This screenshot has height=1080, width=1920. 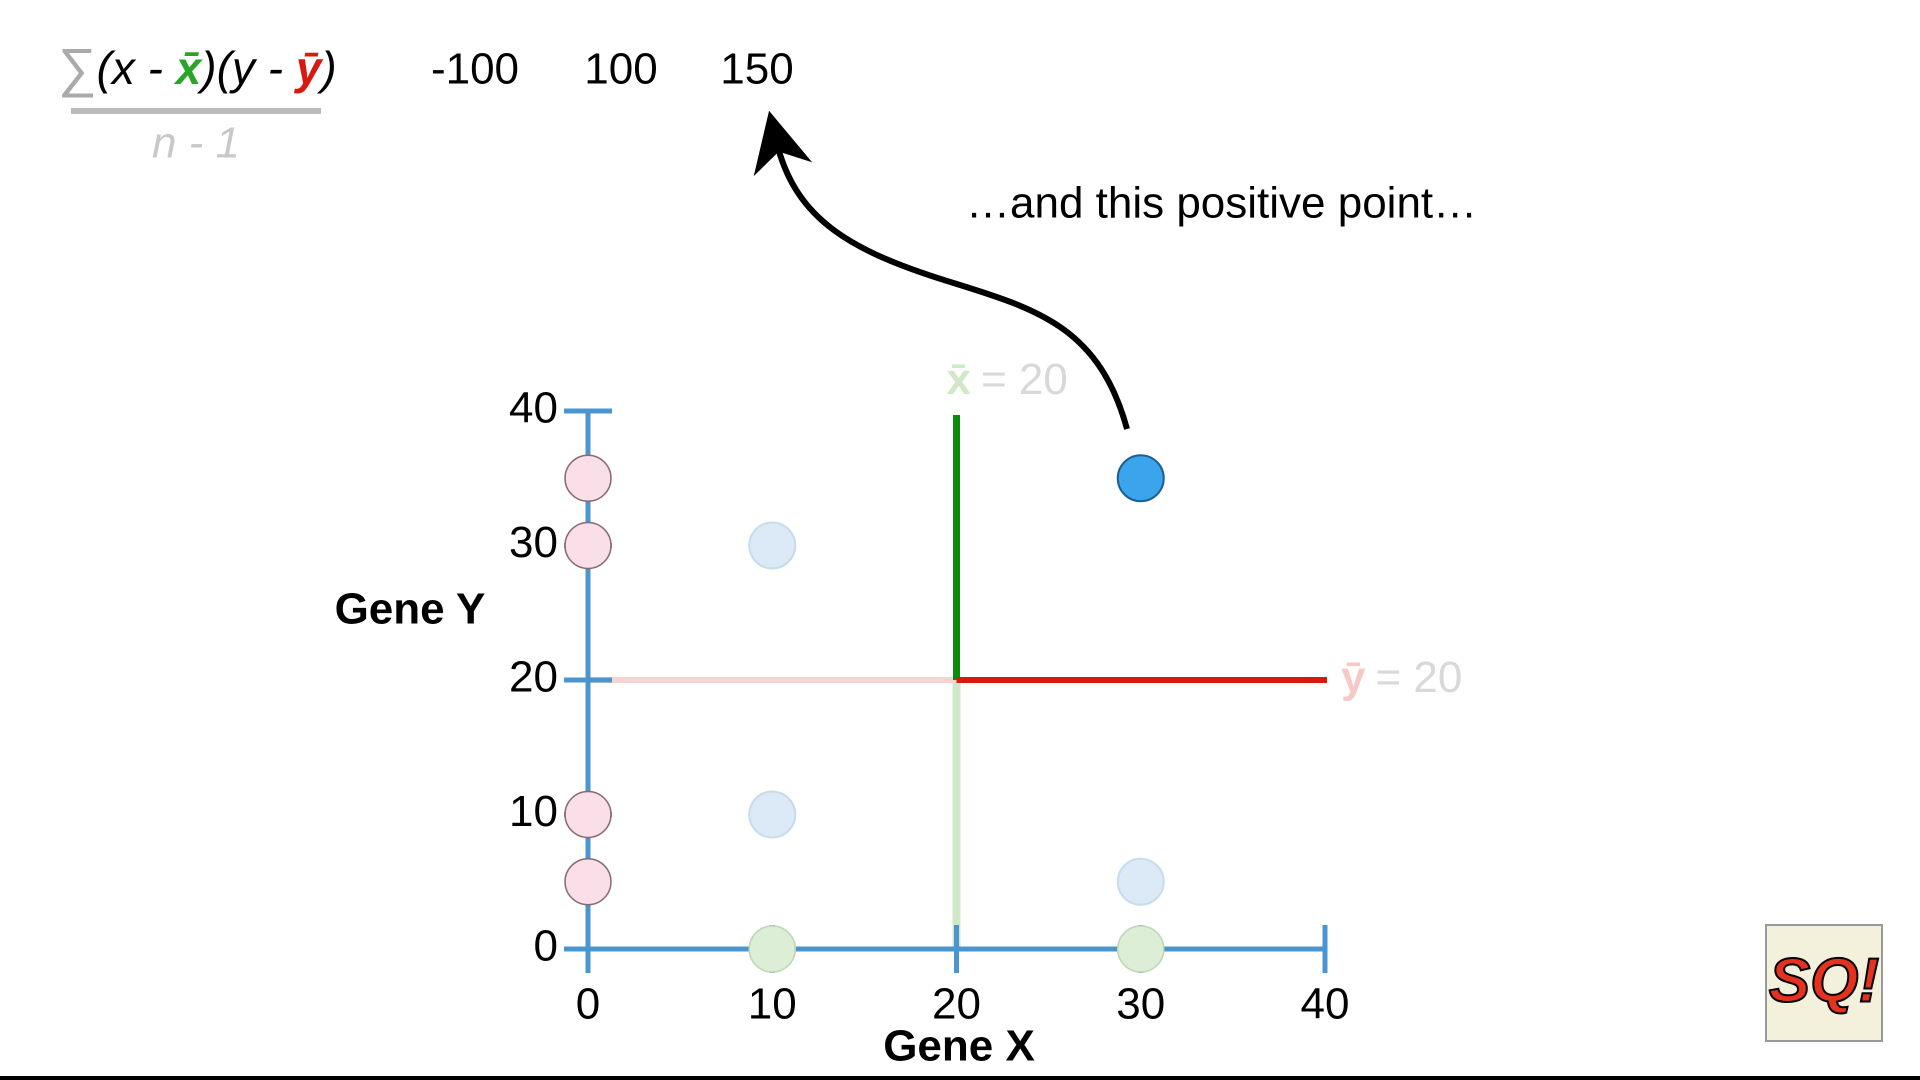 What do you see at coordinates (756, 69) in the screenshot?
I see `product: 150` at bounding box center [756, 69].